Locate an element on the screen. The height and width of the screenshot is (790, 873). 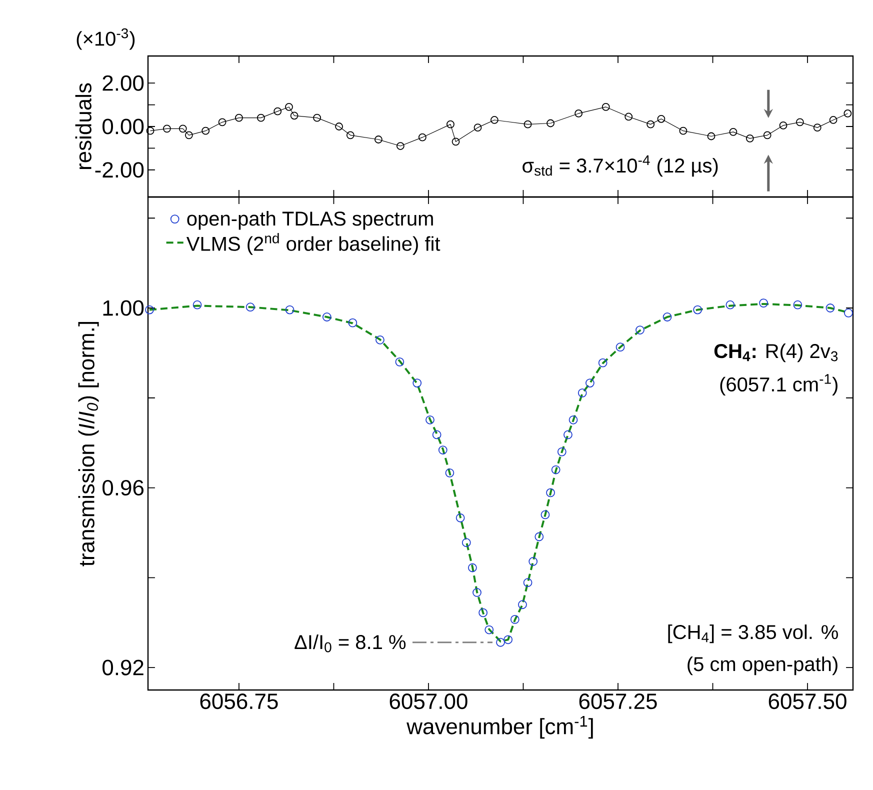
legend-label: open-path TDLAS spectrum is located at coordinates (310, 220).